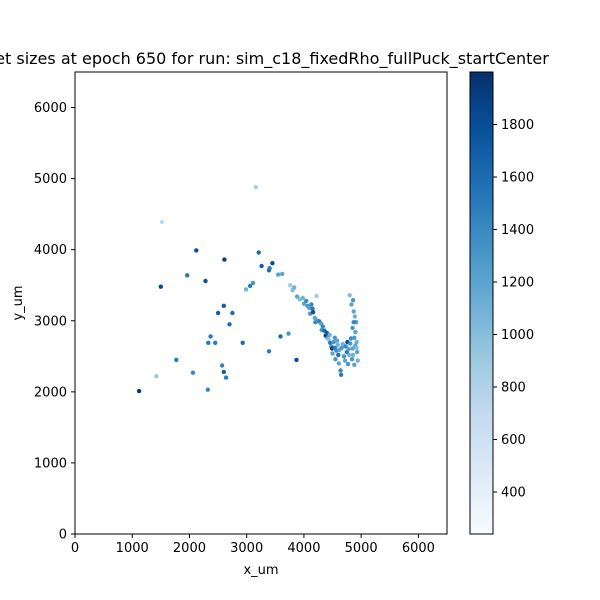 This screenshot has width=600, height=600. I want to click on x-tick-label: 3000, so click(246, 548).